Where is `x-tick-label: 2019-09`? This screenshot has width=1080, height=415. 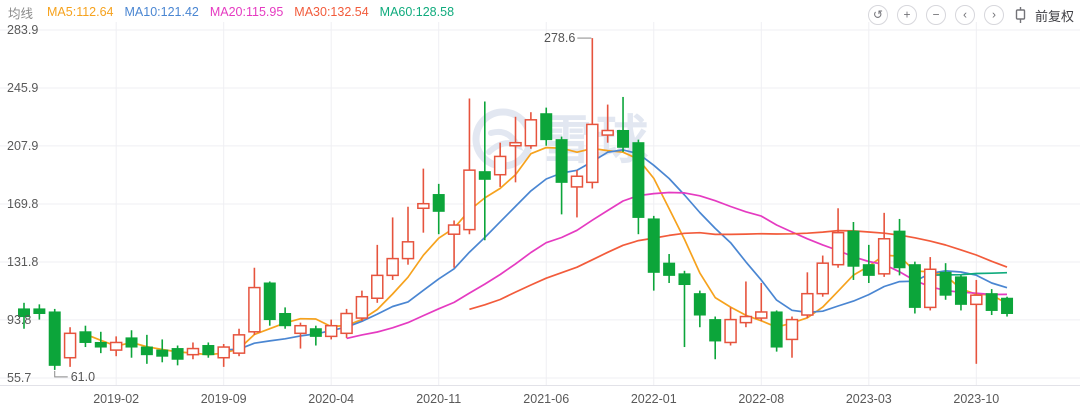 x-tick-label: 2019-09 is located at coordinates (224, 399).